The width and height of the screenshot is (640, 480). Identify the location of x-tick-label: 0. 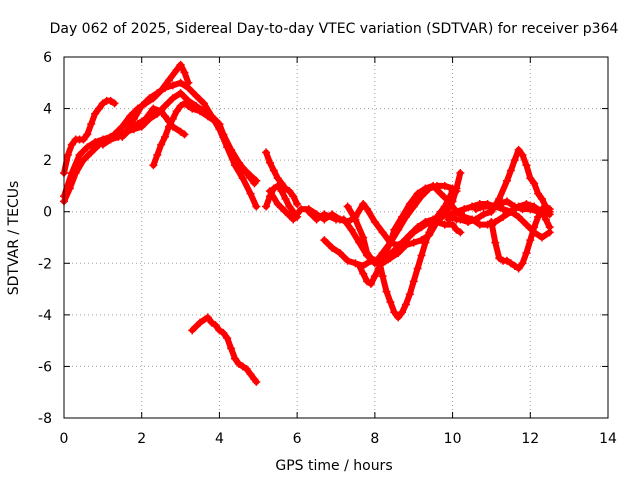
(64, 439).